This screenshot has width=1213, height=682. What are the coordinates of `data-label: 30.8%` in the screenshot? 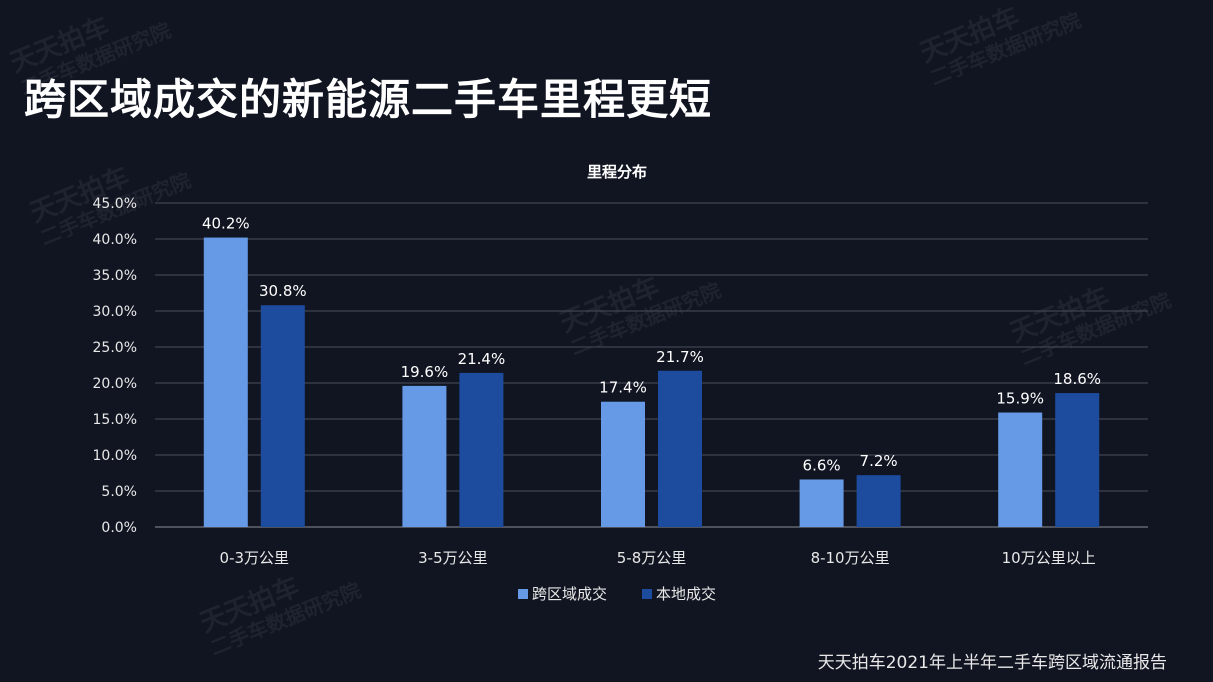 It's located at (283, 291).